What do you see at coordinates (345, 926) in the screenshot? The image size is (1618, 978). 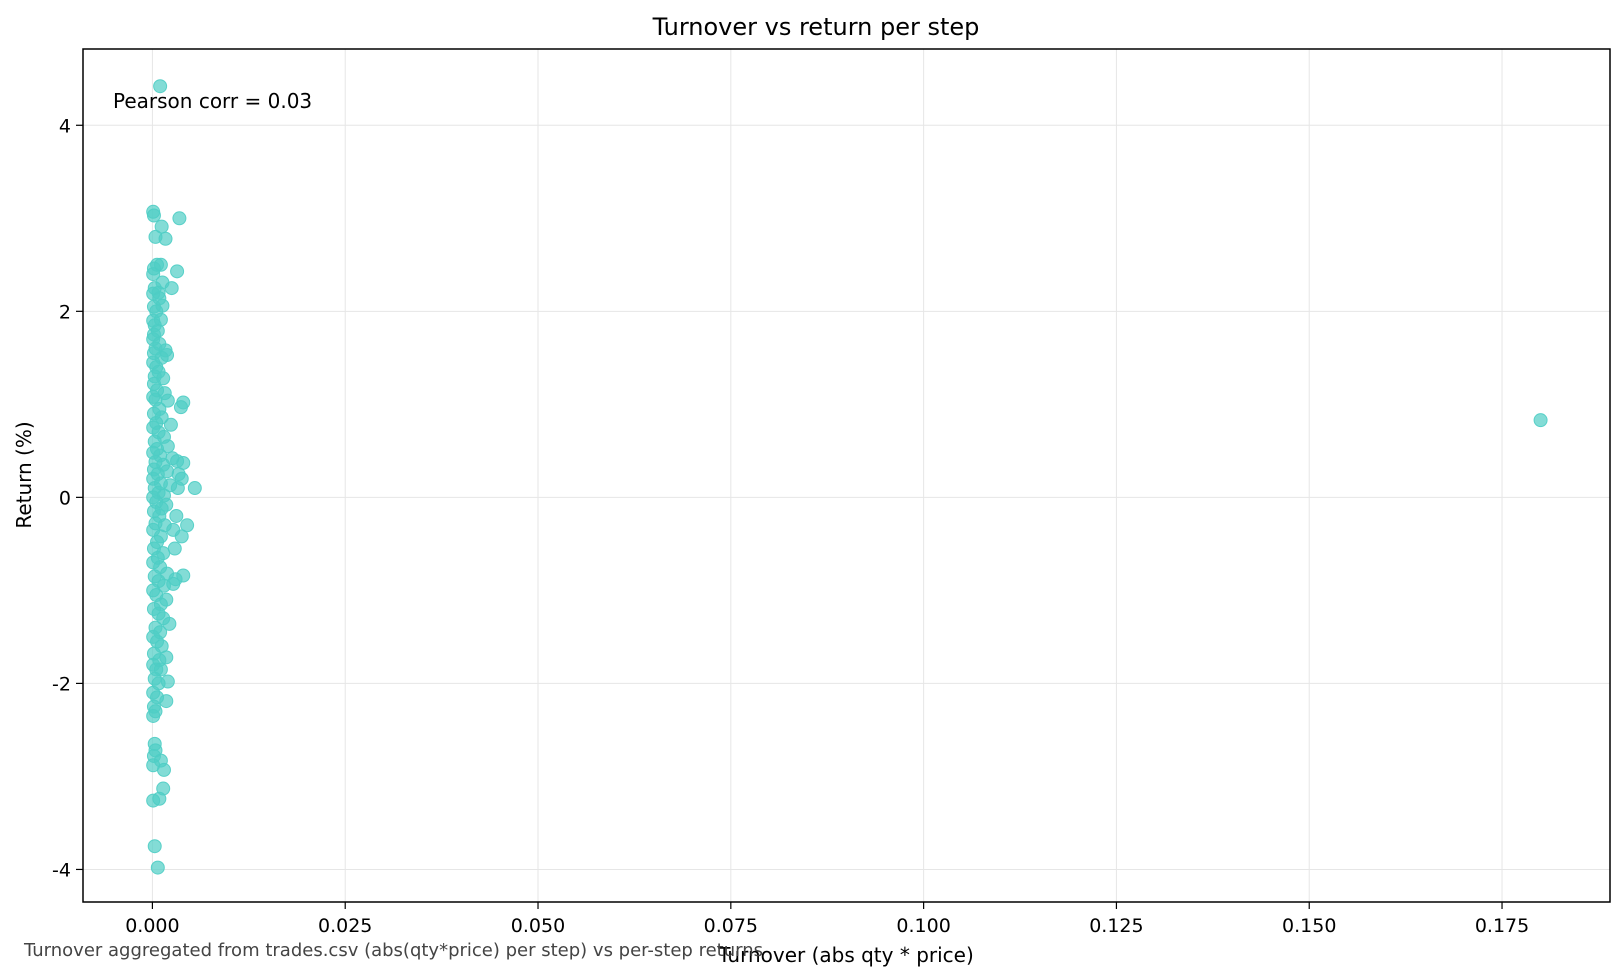 I see `x-tick-label: 0.025` at bounding box center [345, 926].